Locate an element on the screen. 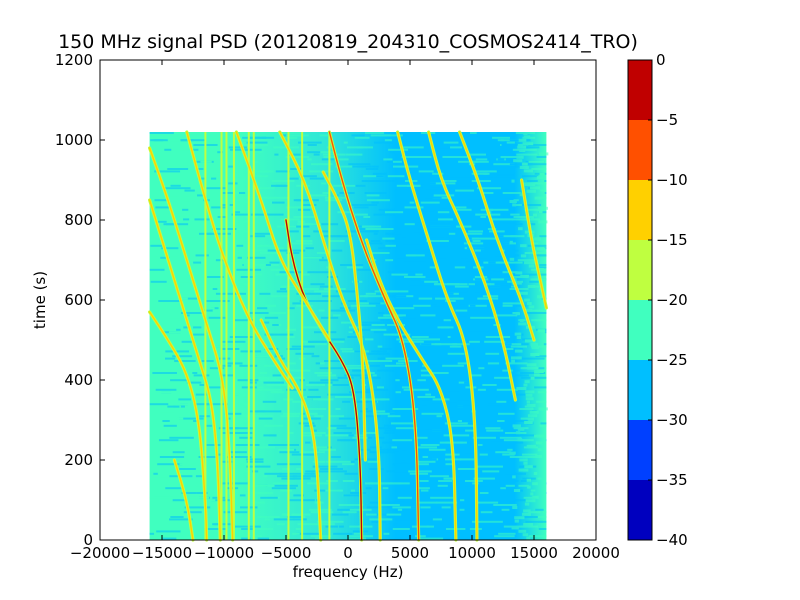 This screenshot has height=600, width=800. x-tick-label: 15000 is located at coordinates (534, 553).